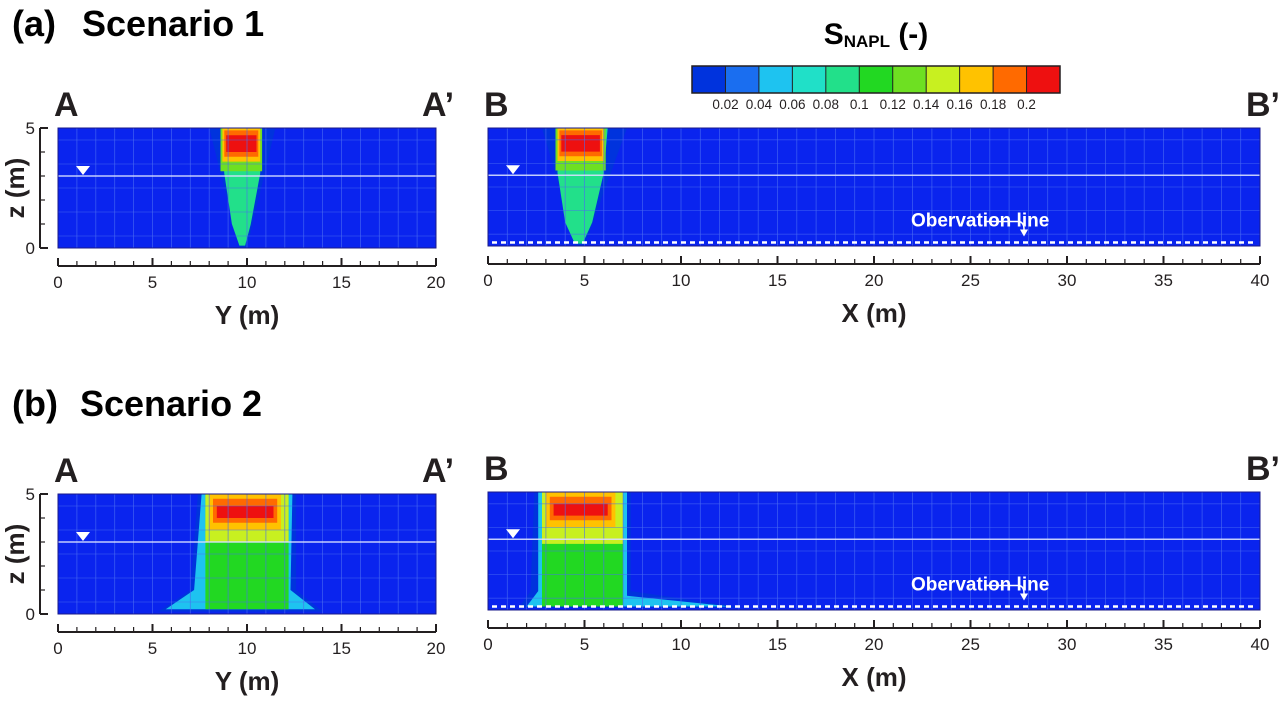 The height and width of the screenshot is (704, 1280). What do you see at coordinates (959, 104) in the screenshot?
I see `colorbar-tick-label: 0.16` at bounding box center [959, 104].